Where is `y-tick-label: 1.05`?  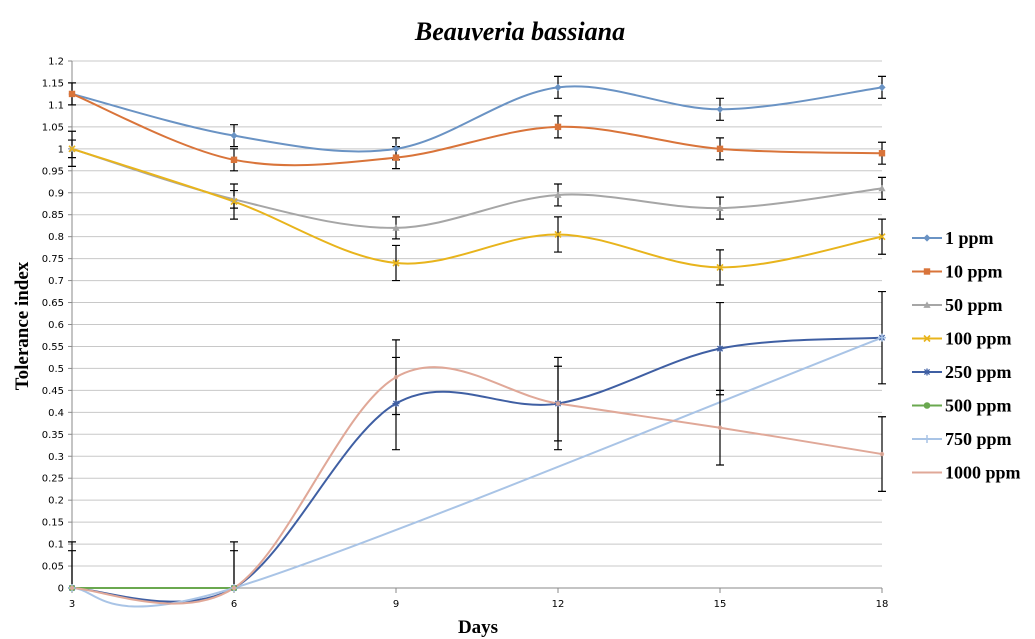 y-tick-label: 1.05 is located at coordinates (53, 127).